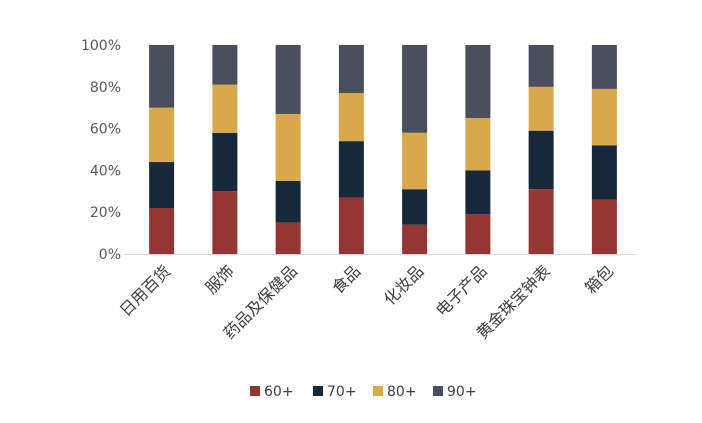 This screenshot has height=423, width=702. I want to click on y-tick-label: 60%, so click(105, 130).